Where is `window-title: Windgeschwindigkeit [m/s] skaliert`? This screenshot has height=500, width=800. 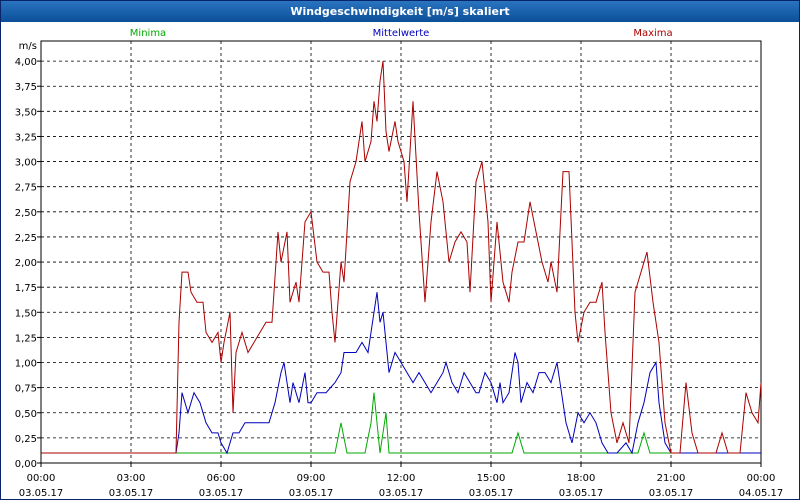 window-title: Windgeschwindigkeit [m/s] skaliert is located at coordinates (400, 11).